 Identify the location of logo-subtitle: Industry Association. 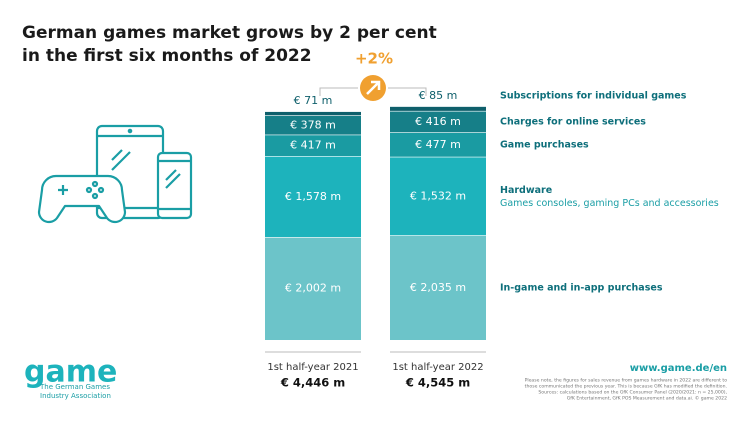
(75, 396).